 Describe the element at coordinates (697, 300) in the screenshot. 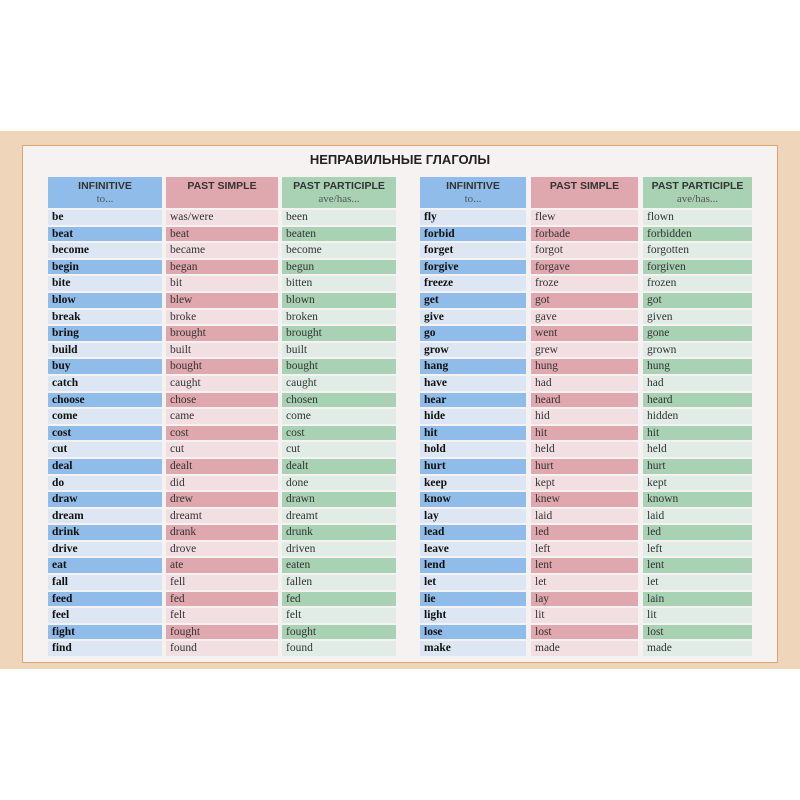

I see `verb-cell: got` at that location.